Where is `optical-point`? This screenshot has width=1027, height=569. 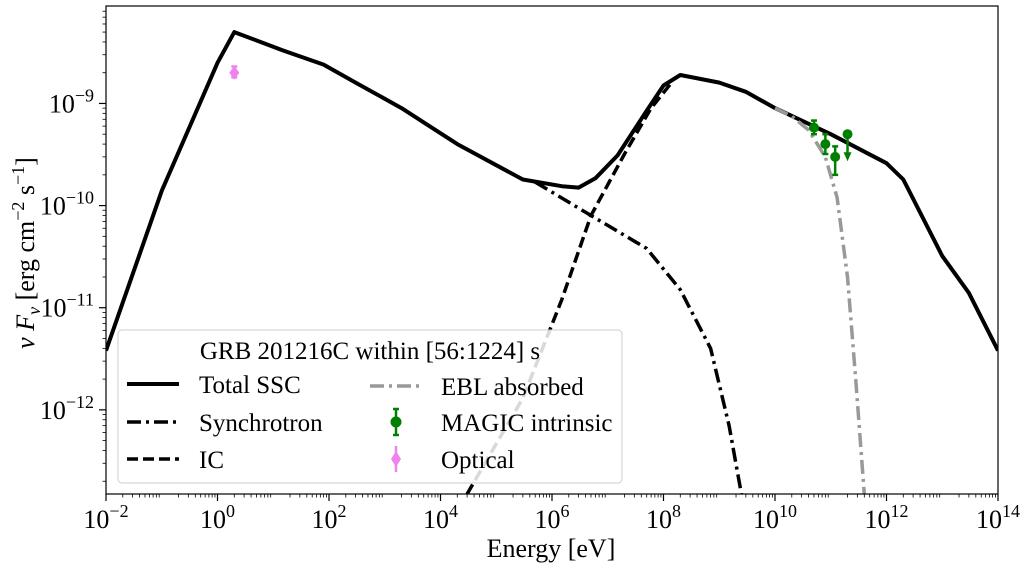 optical-point is located at coordinates (234, 72).